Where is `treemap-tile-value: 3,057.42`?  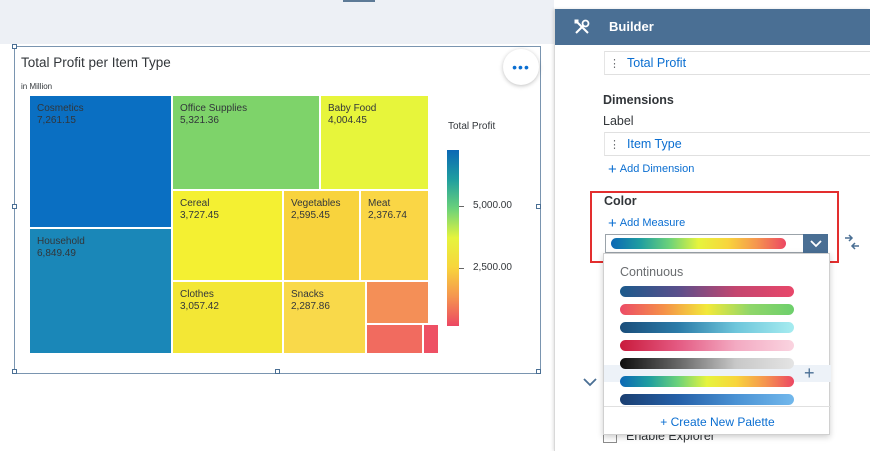 treemap-tile-value: 3,057.42 is located at coordinates (199, 306).